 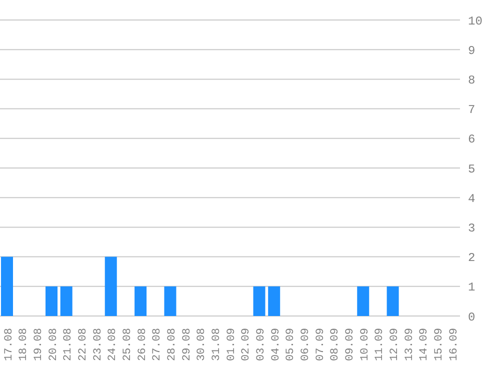 I want to click on x-tick-label: 31.08, so click(x=217, y=345).